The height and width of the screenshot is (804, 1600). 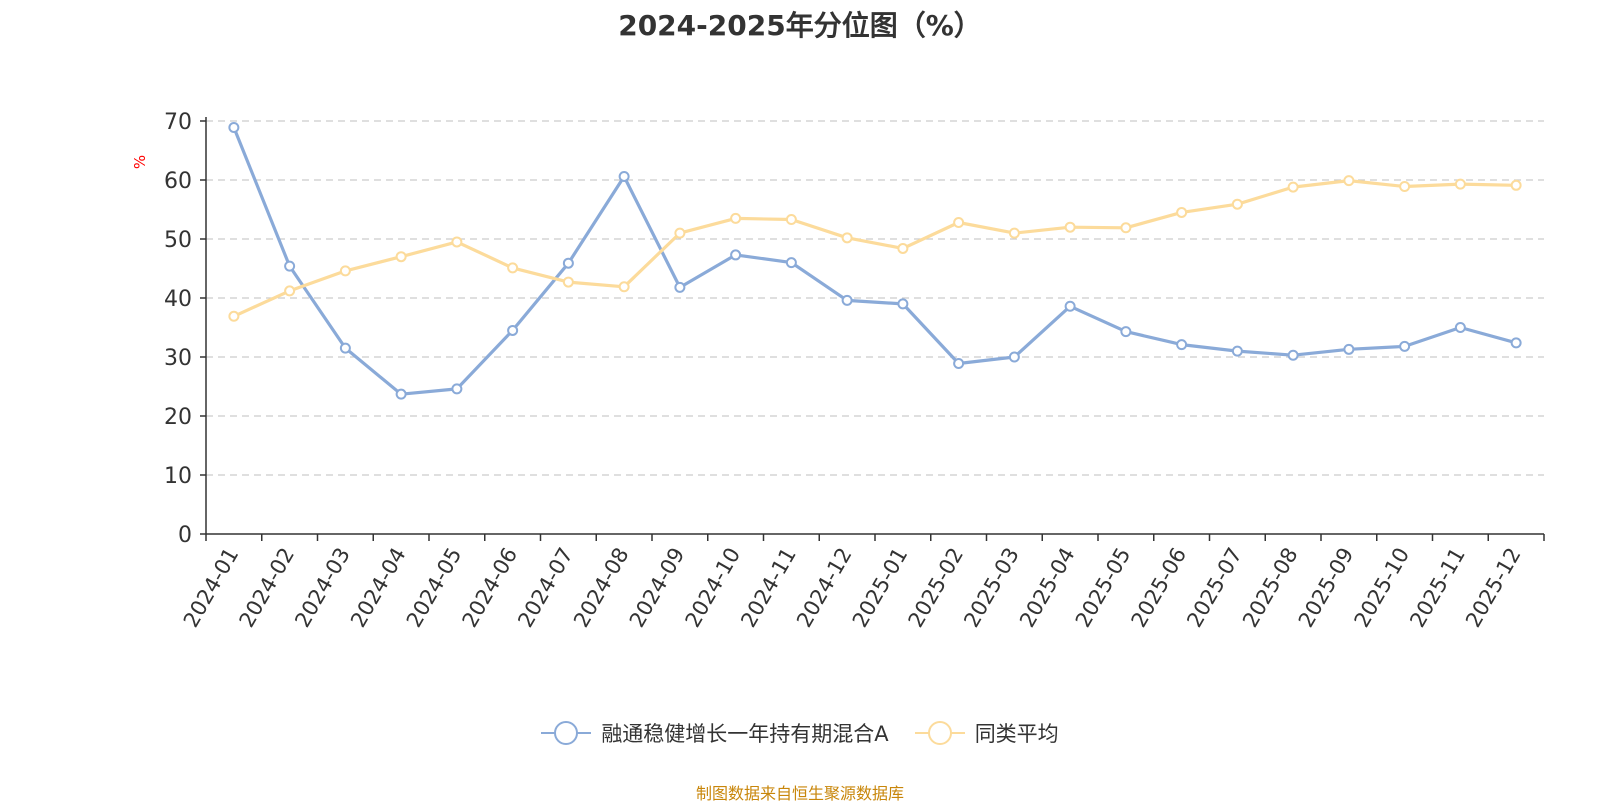 What do you see at coordinates (178, 299) in the screenshot?
I see `y-tick-label: 40` at bounding box center [178, 299].